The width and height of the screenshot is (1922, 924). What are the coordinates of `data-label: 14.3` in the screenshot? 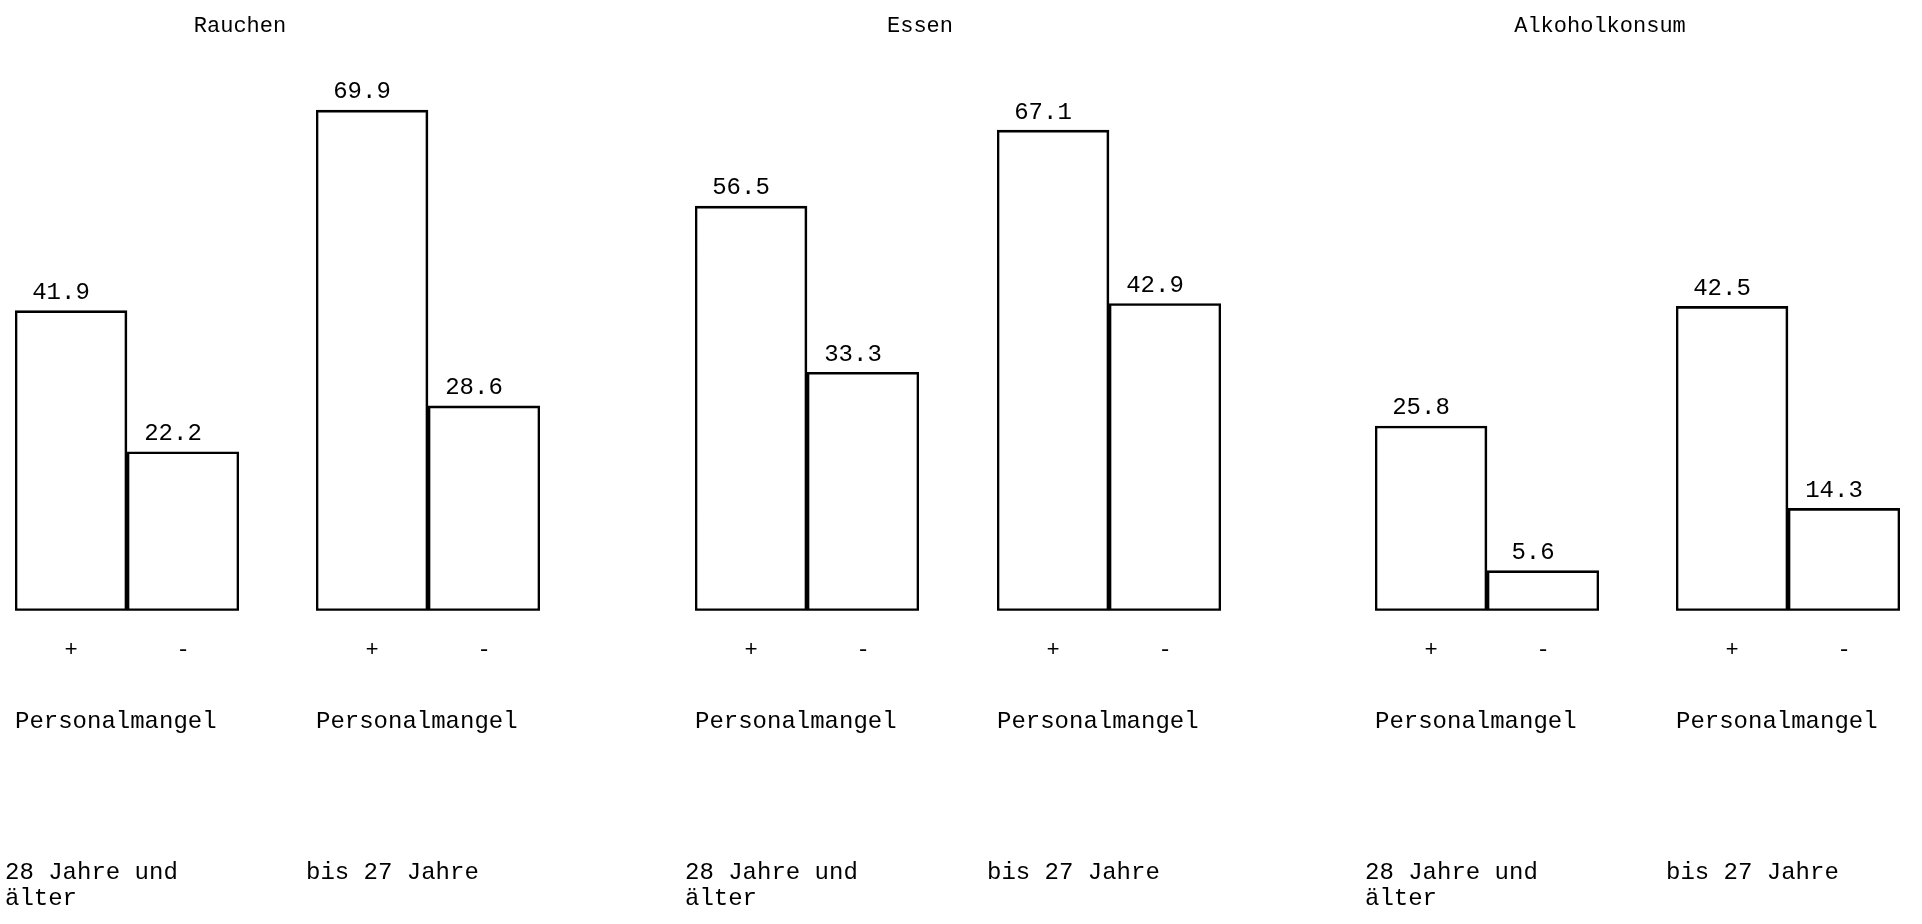 It's located at (1834, 490).